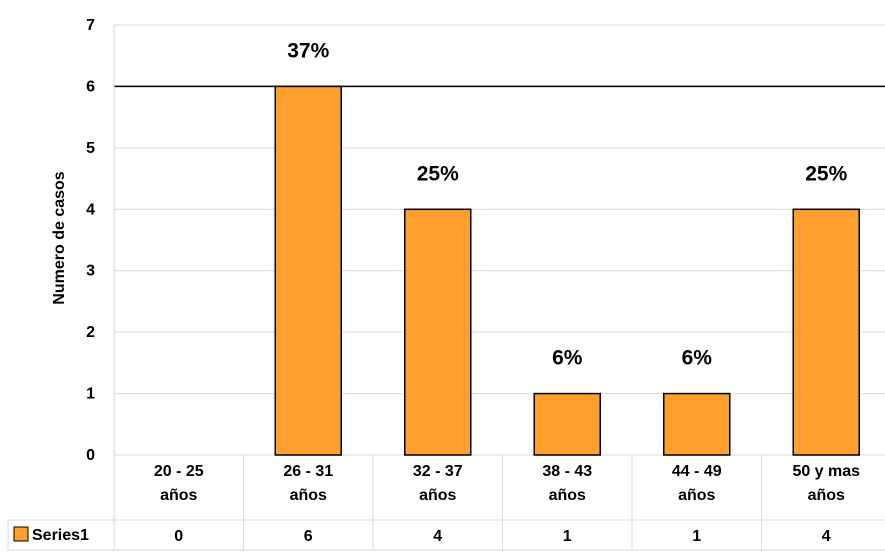  Describe the element at coordinates (308, 536) in the screenshot. I see `table-value-cell: 6` at that location.